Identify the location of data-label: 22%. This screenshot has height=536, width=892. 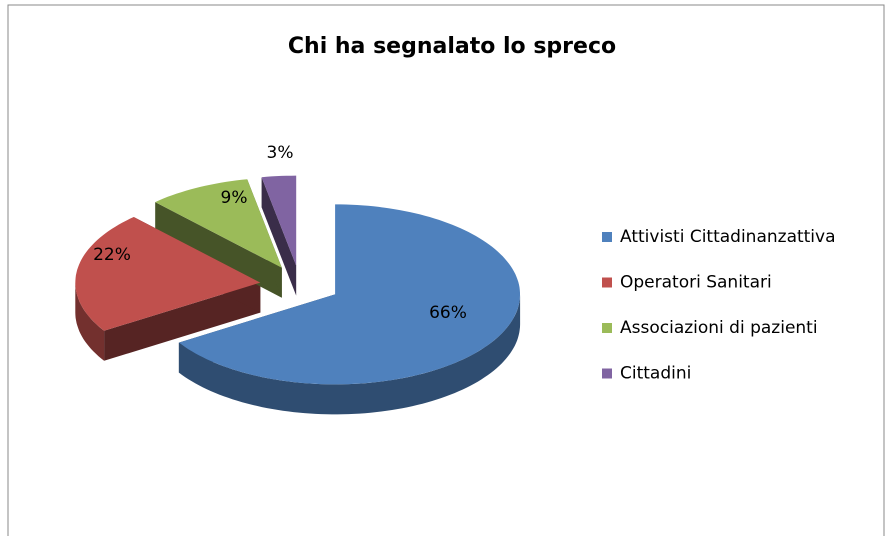
(112, 255).